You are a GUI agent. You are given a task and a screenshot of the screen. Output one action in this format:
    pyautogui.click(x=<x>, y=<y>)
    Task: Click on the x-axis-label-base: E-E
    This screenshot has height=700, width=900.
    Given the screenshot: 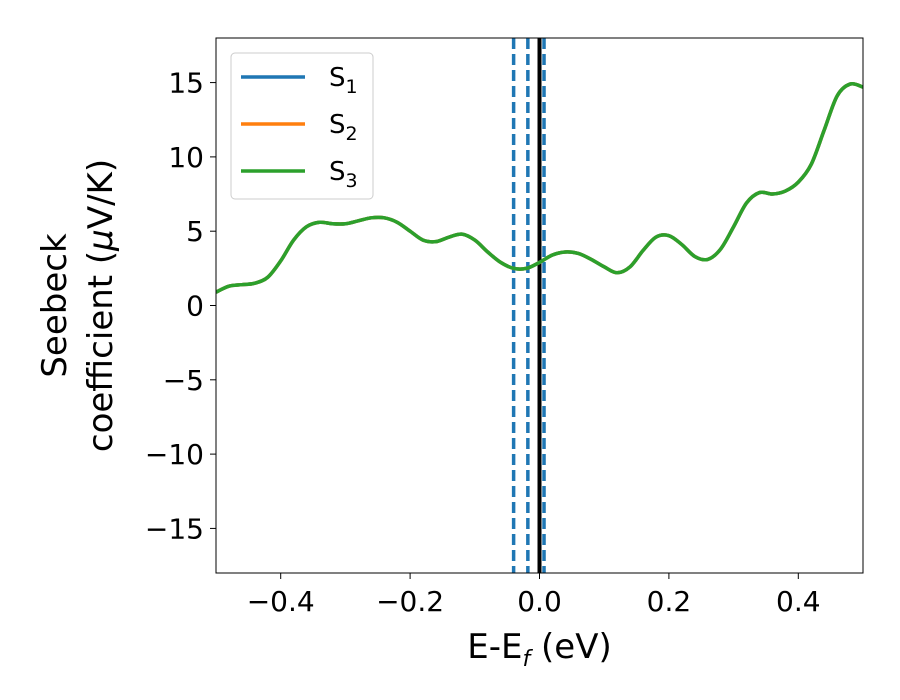 What is the action you would take?
    pyautogui.click(x=494, y=647)
    